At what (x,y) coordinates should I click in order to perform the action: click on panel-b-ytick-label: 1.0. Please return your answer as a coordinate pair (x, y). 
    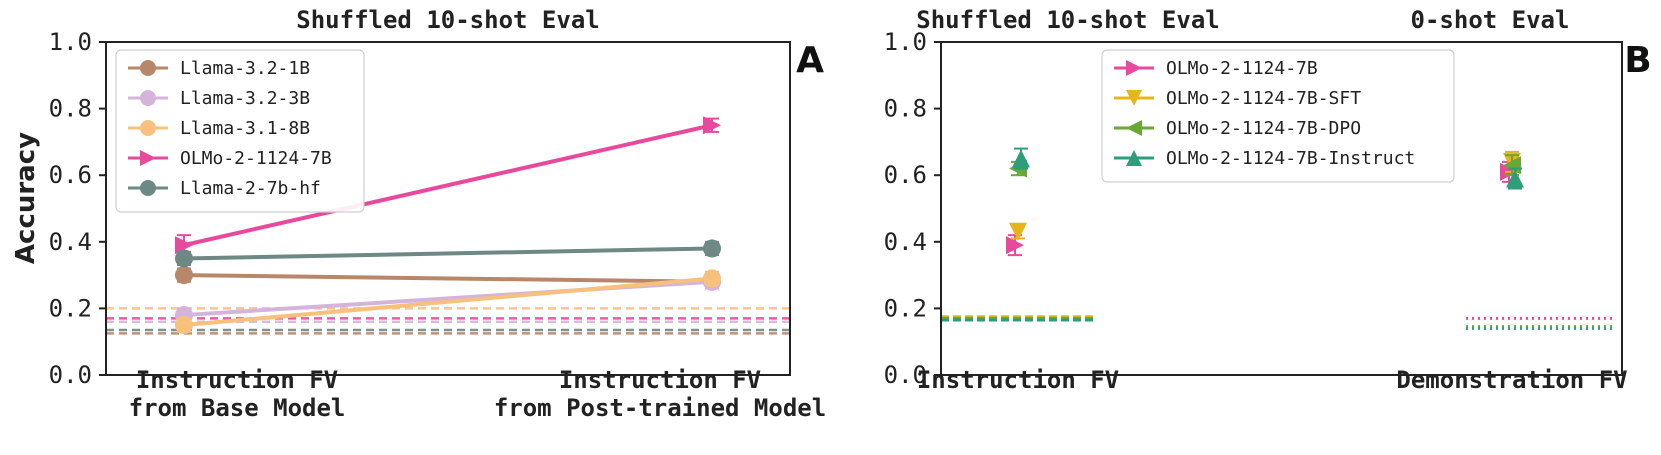
    Looking at the image, I should click on (905, 42).